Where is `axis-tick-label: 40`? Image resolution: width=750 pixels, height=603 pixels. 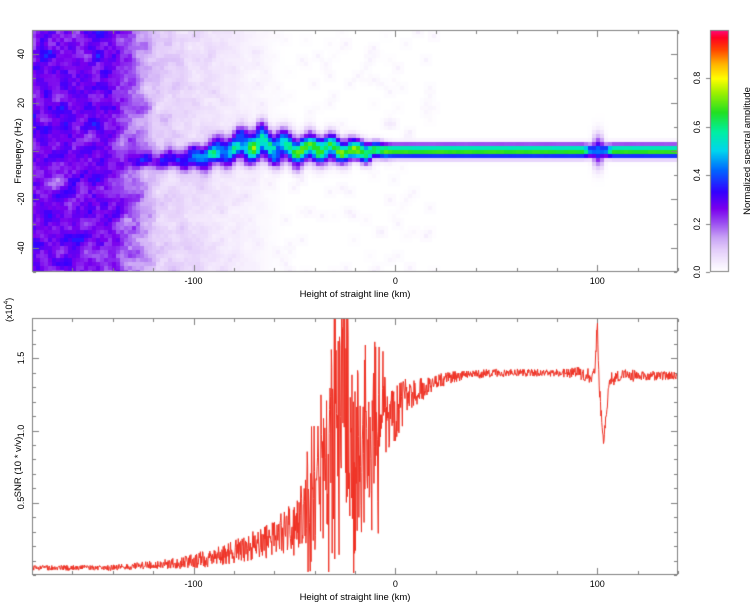
axis-tick-label: 40 is located at coordinates (21, 54).